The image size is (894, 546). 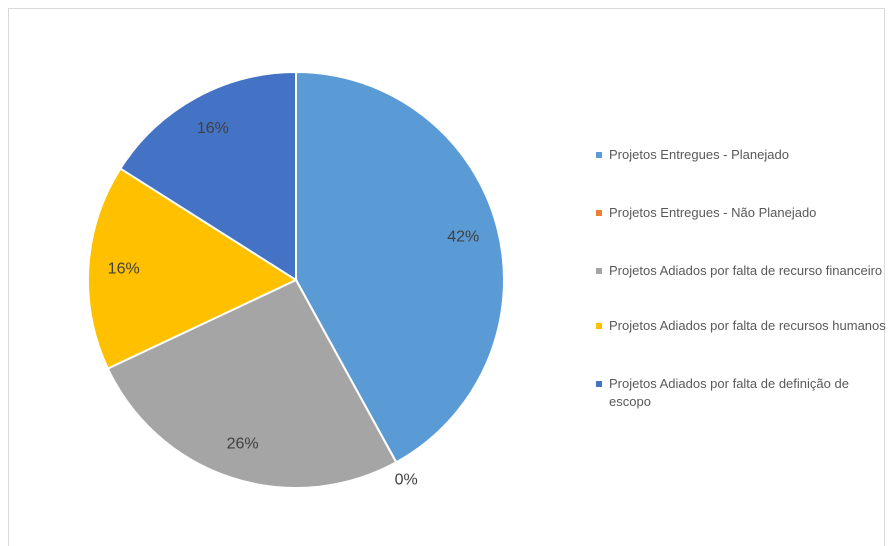 I want to click on legend-item: Projetos Entregues - Não Planejado, so click(x=706, y=213).